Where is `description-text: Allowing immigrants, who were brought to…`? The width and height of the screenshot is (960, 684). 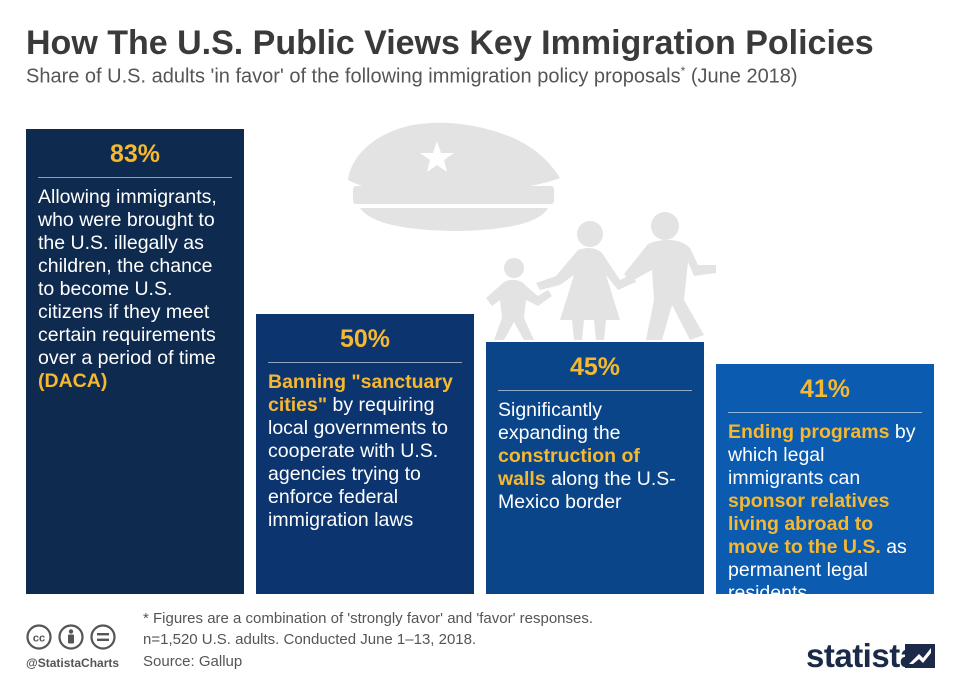 description-text: Allowing immigrants, who were brought to… is located at coordinates (127, 277).